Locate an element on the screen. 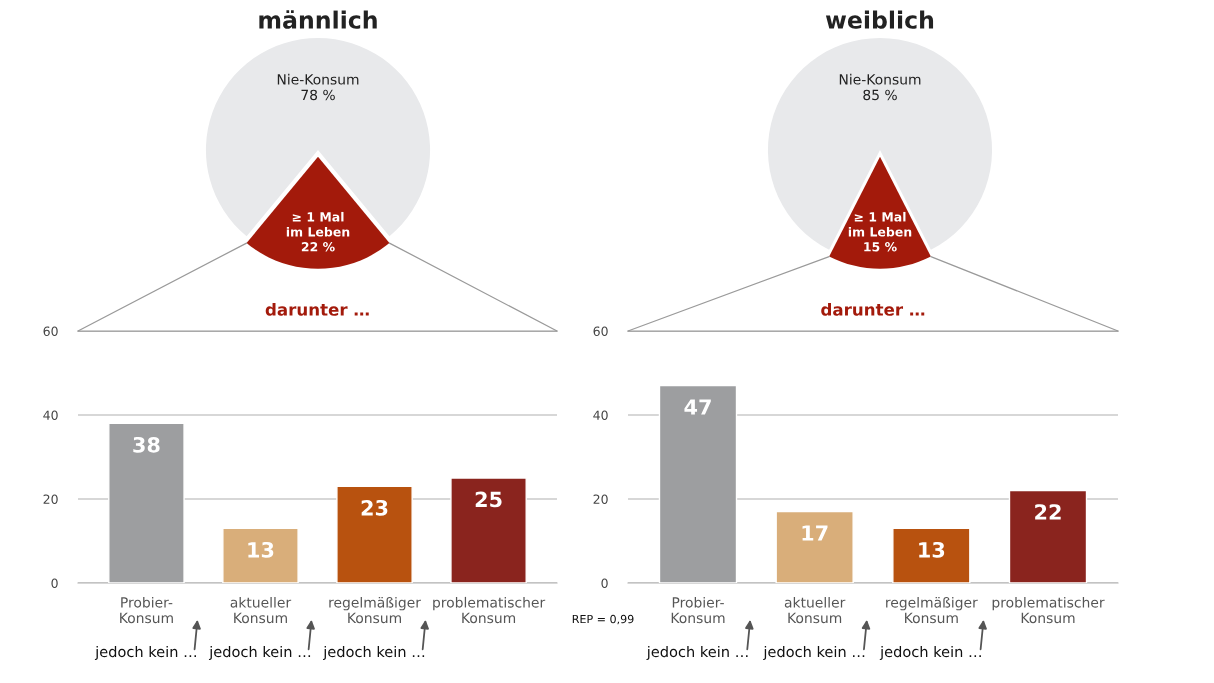 Image resolution: width=1214 pixels, height=683 pixels. data-label: 23 is located at coordinates (374, 507).